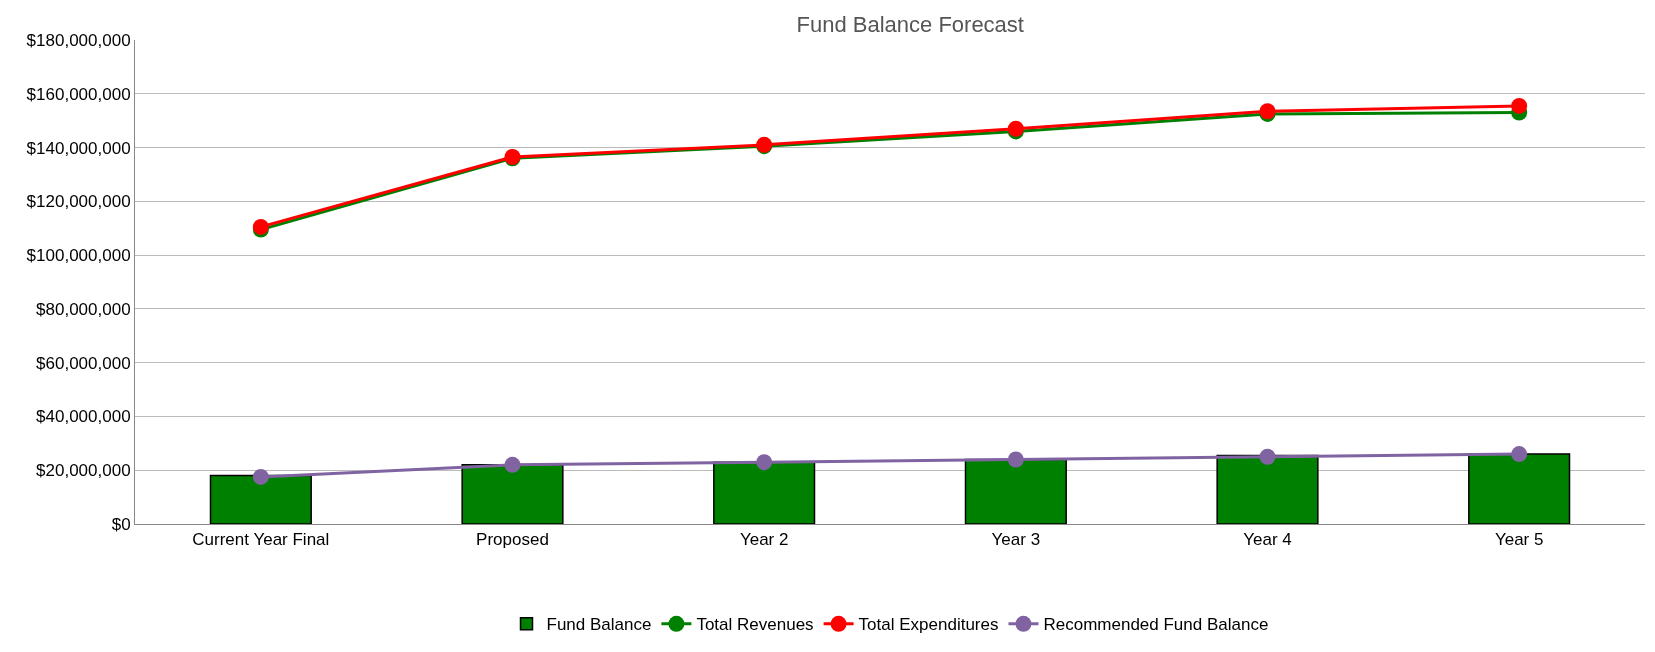  Describe the element at coordinates (78, 202) in the screenshot. I see `y-tick-label: $120,000,000` at that location.